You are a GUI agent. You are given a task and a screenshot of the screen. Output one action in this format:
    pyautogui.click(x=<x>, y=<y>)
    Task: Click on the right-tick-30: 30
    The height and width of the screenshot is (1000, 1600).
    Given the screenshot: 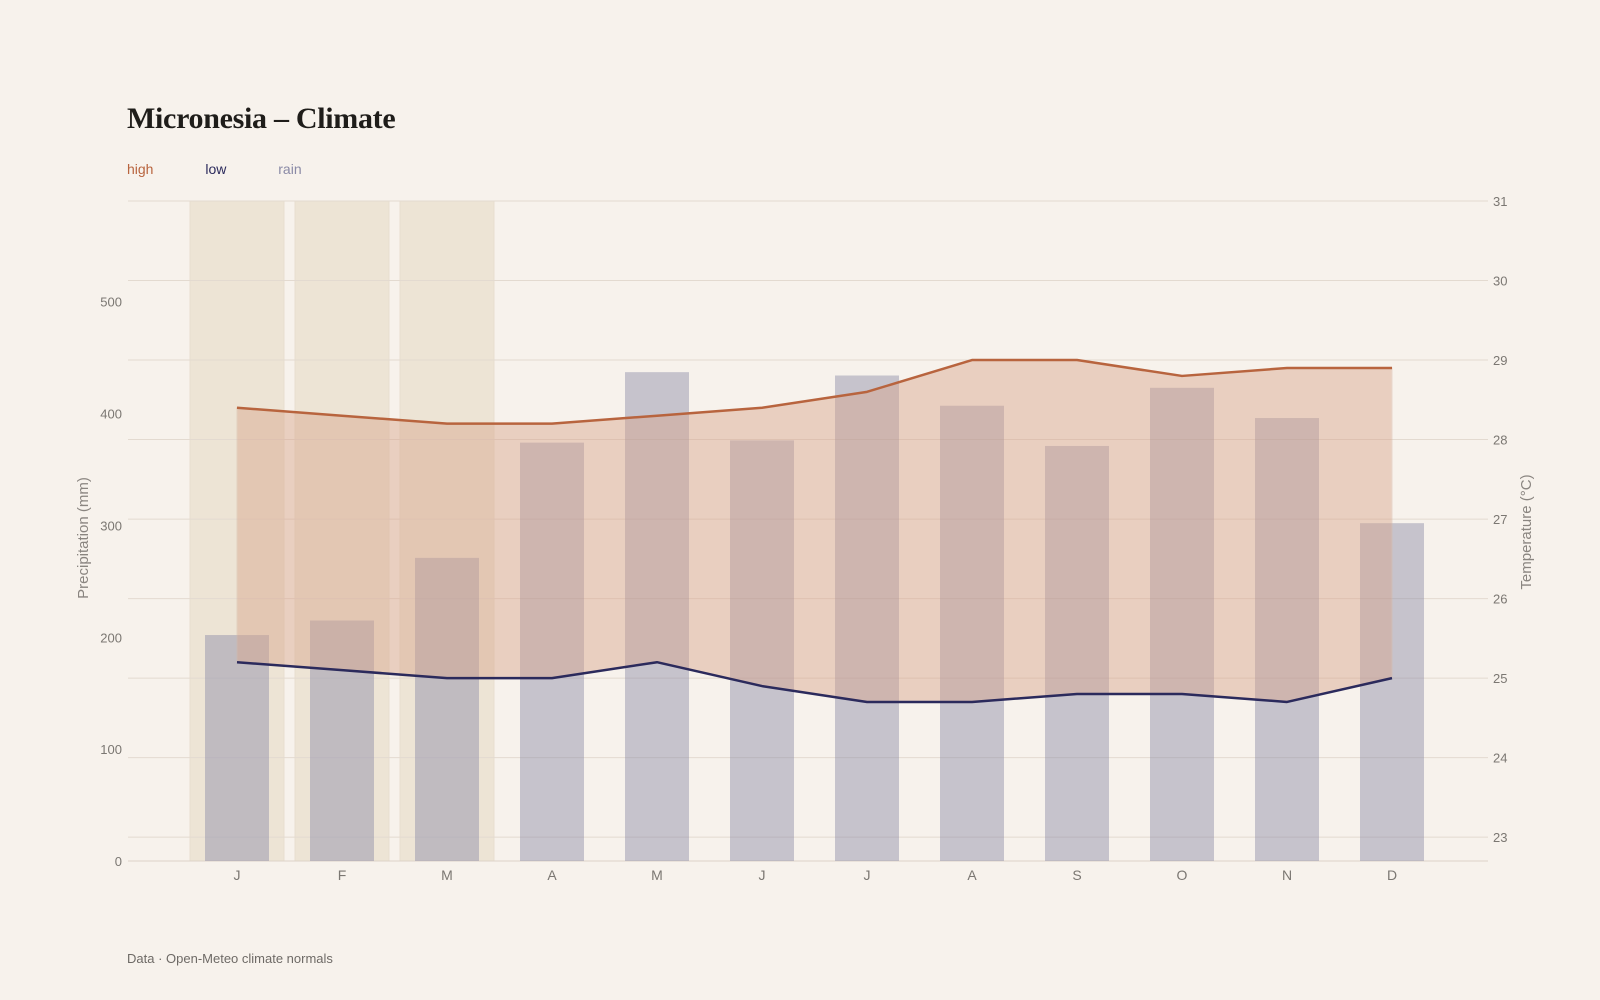 What is the action you would take?
    pyautogui.click(x=1500, y=281)
    